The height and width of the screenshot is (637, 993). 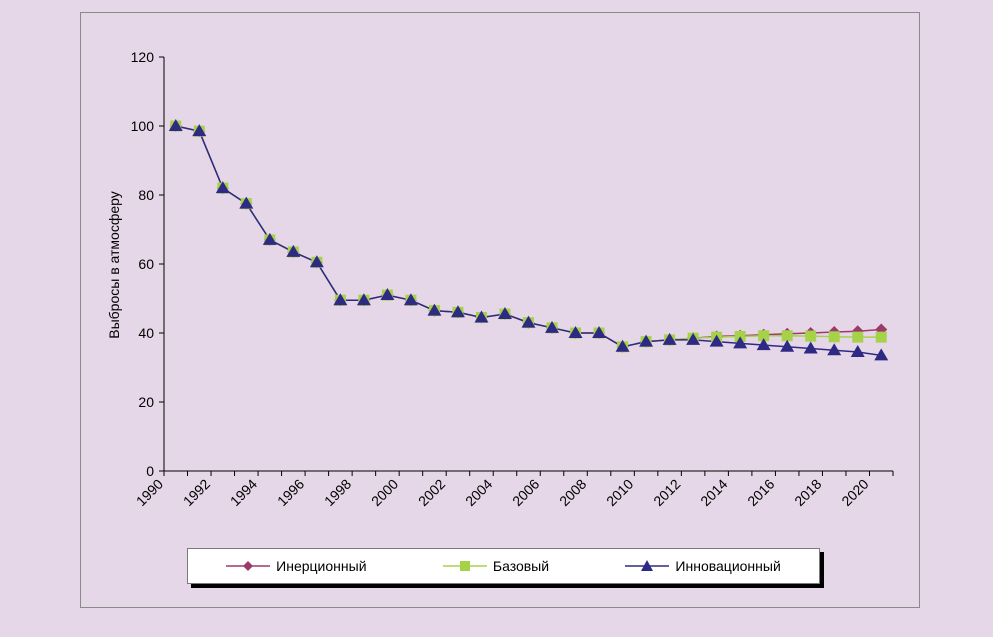 What do you see at coordinates (728, 566) in the screenshot?
I see `legend-label-innovative: Инновационный` at bounding box center [728, 566].